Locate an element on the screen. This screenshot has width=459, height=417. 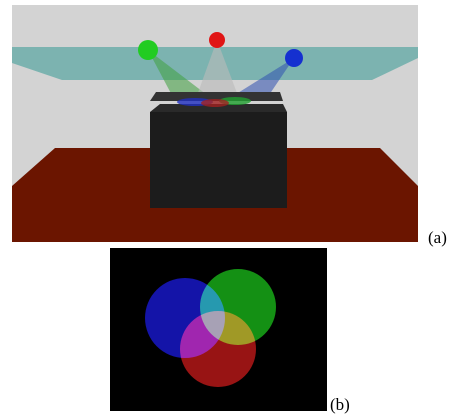
red-light is located at coordinates (217, 40).